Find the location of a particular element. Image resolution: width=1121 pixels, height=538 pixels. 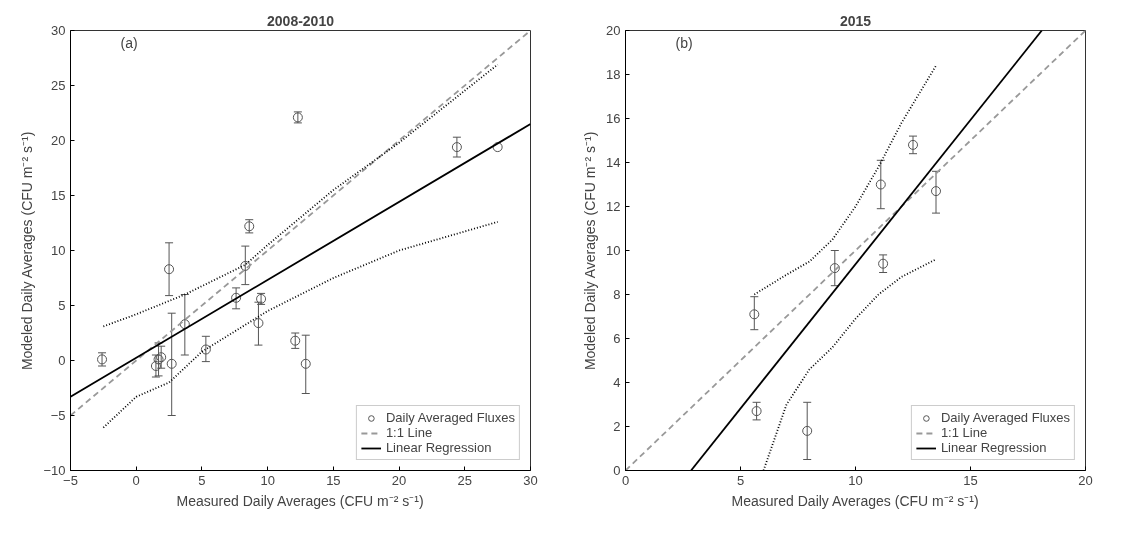

y-tick-label: 18 is located at coordinates (613, 74).